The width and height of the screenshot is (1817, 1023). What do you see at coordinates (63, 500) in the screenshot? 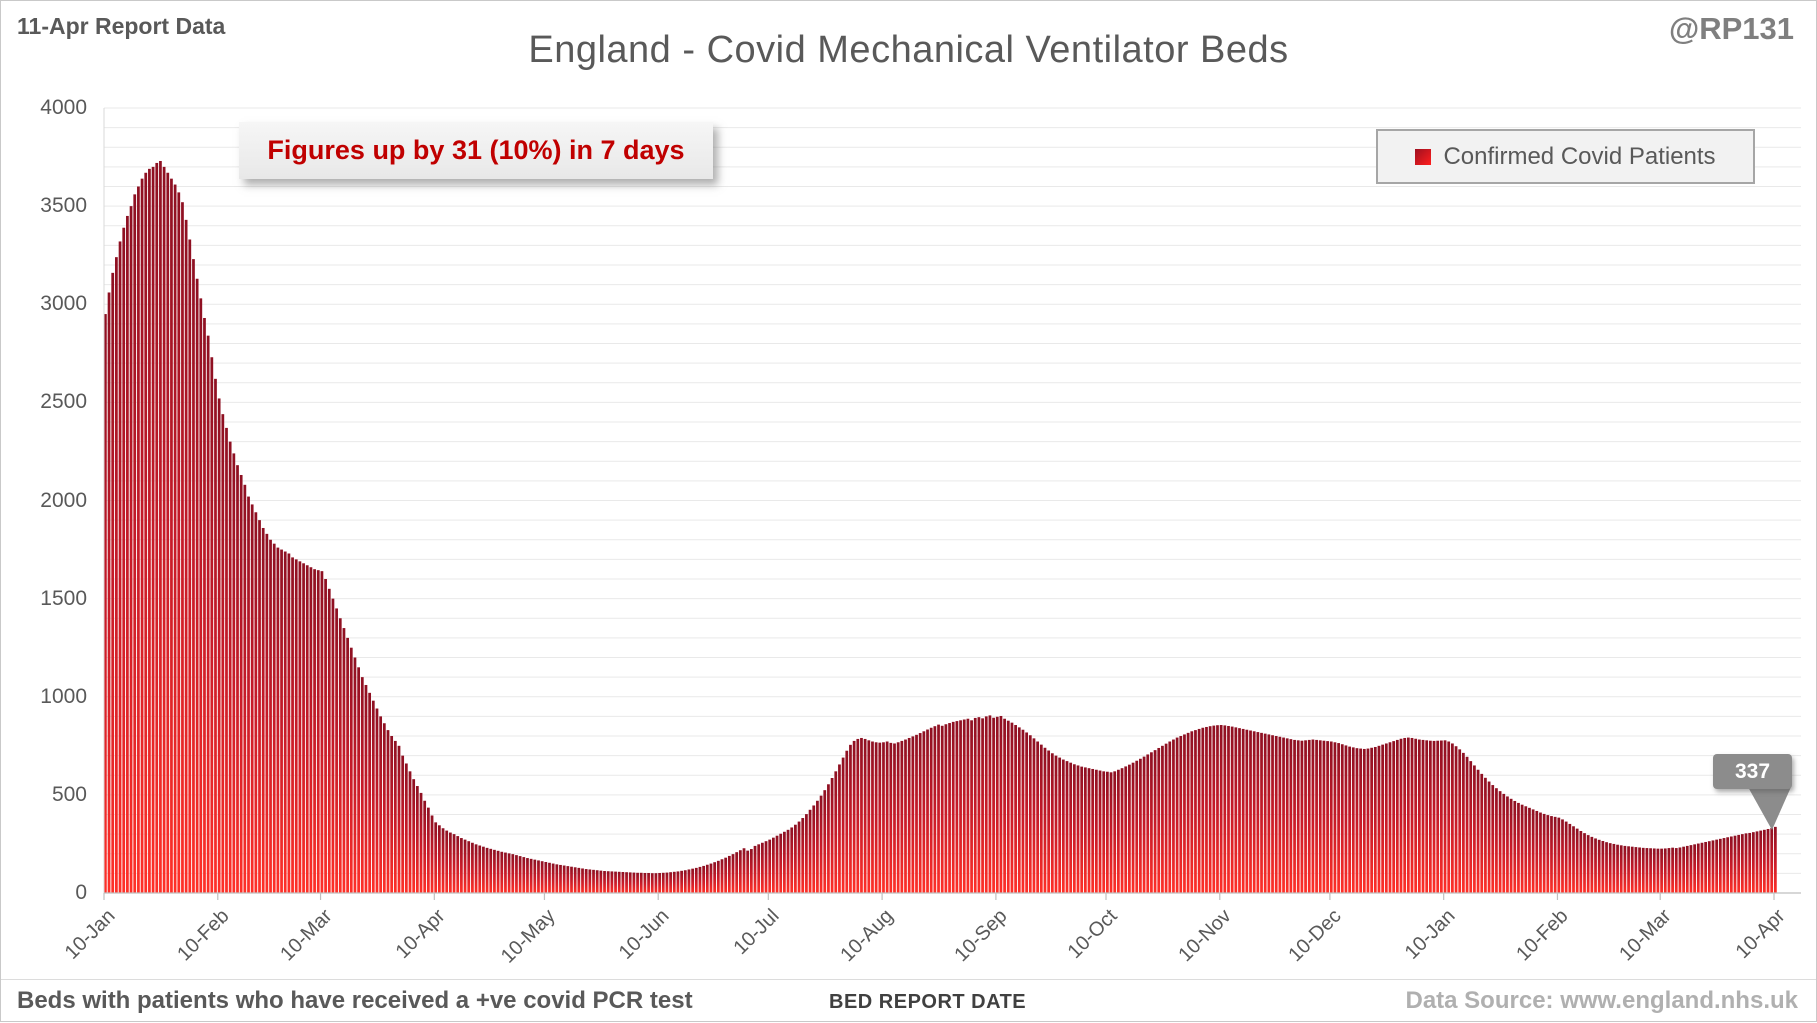
I see `y-tick-label: 2000` at bounding box center [63, 500].